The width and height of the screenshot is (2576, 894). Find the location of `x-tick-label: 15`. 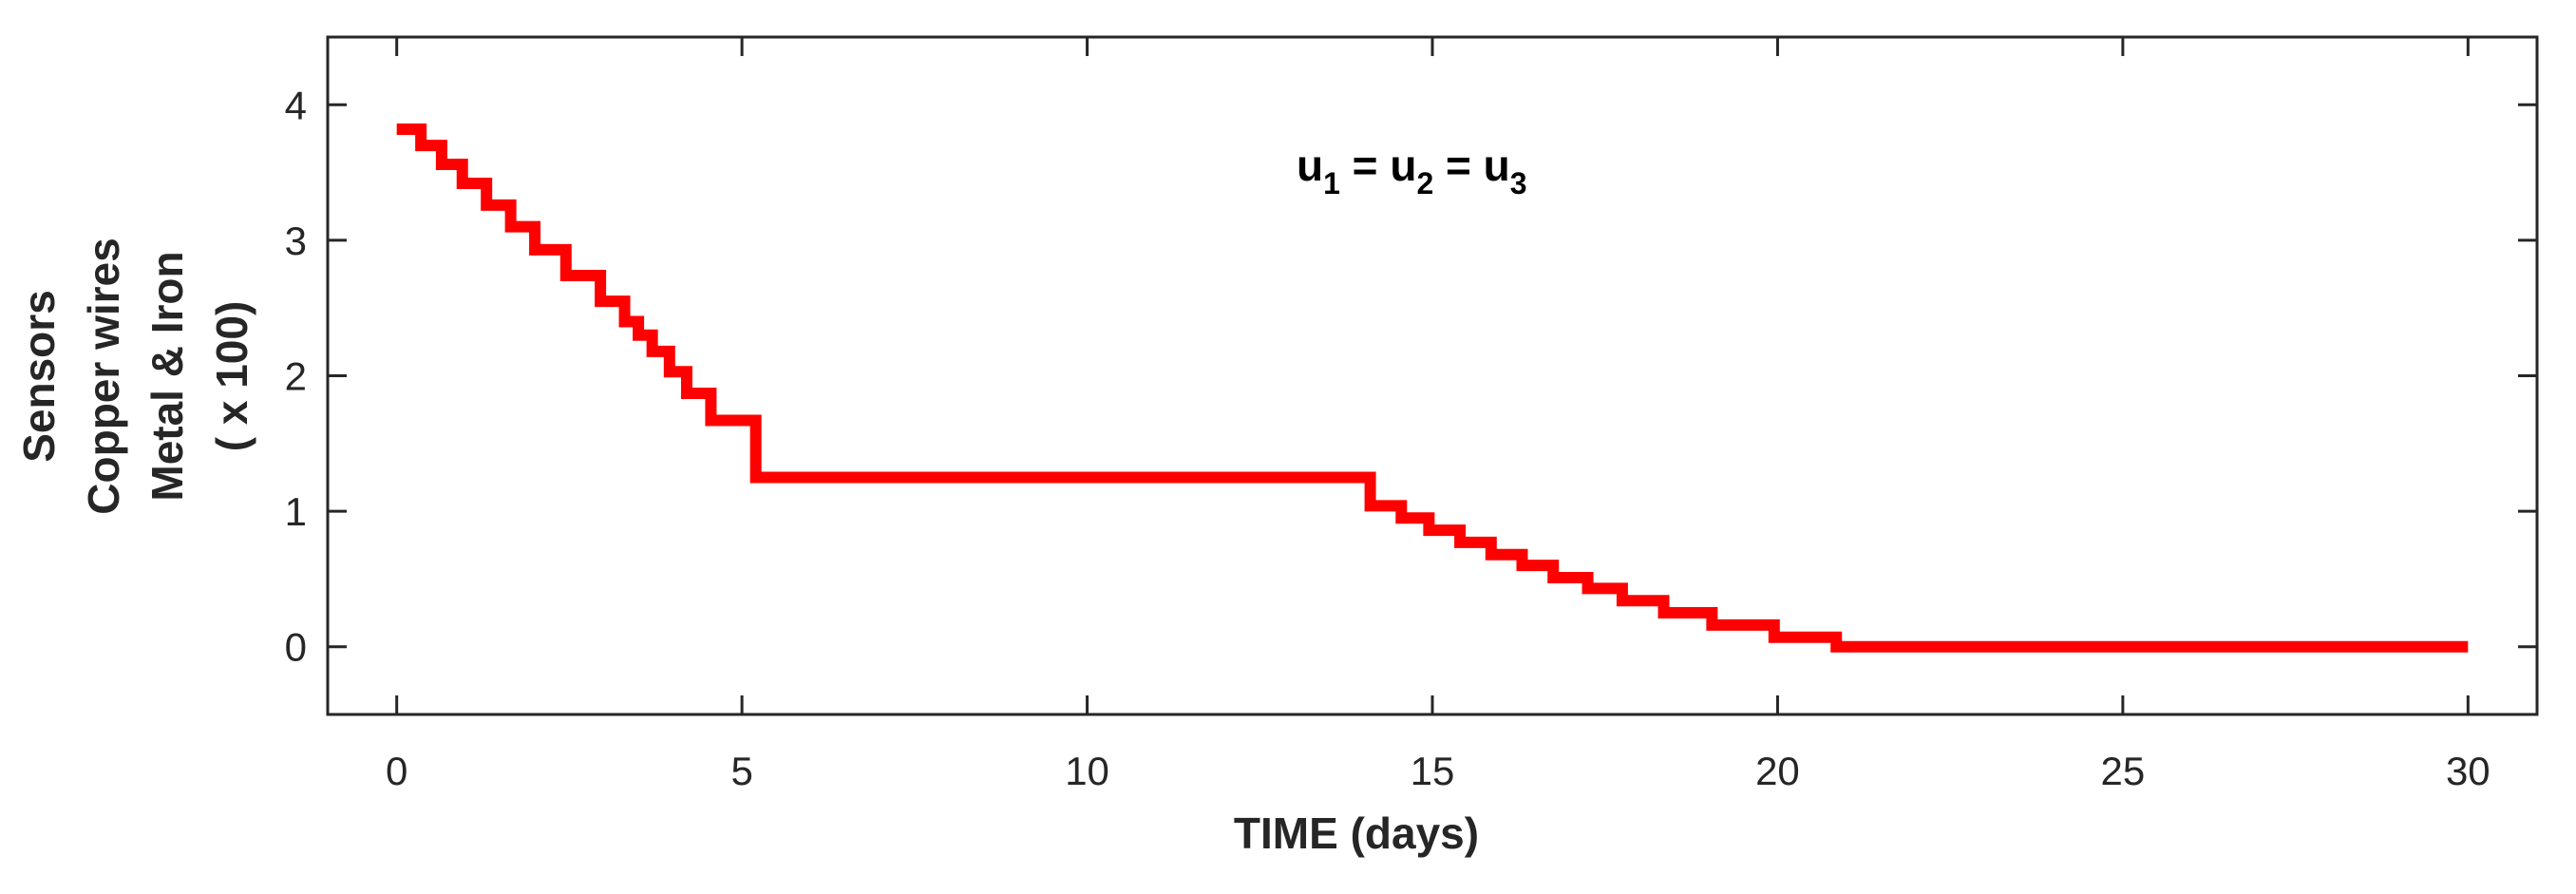

x-tick-label: 15 is located at coordinates (1433, 771).